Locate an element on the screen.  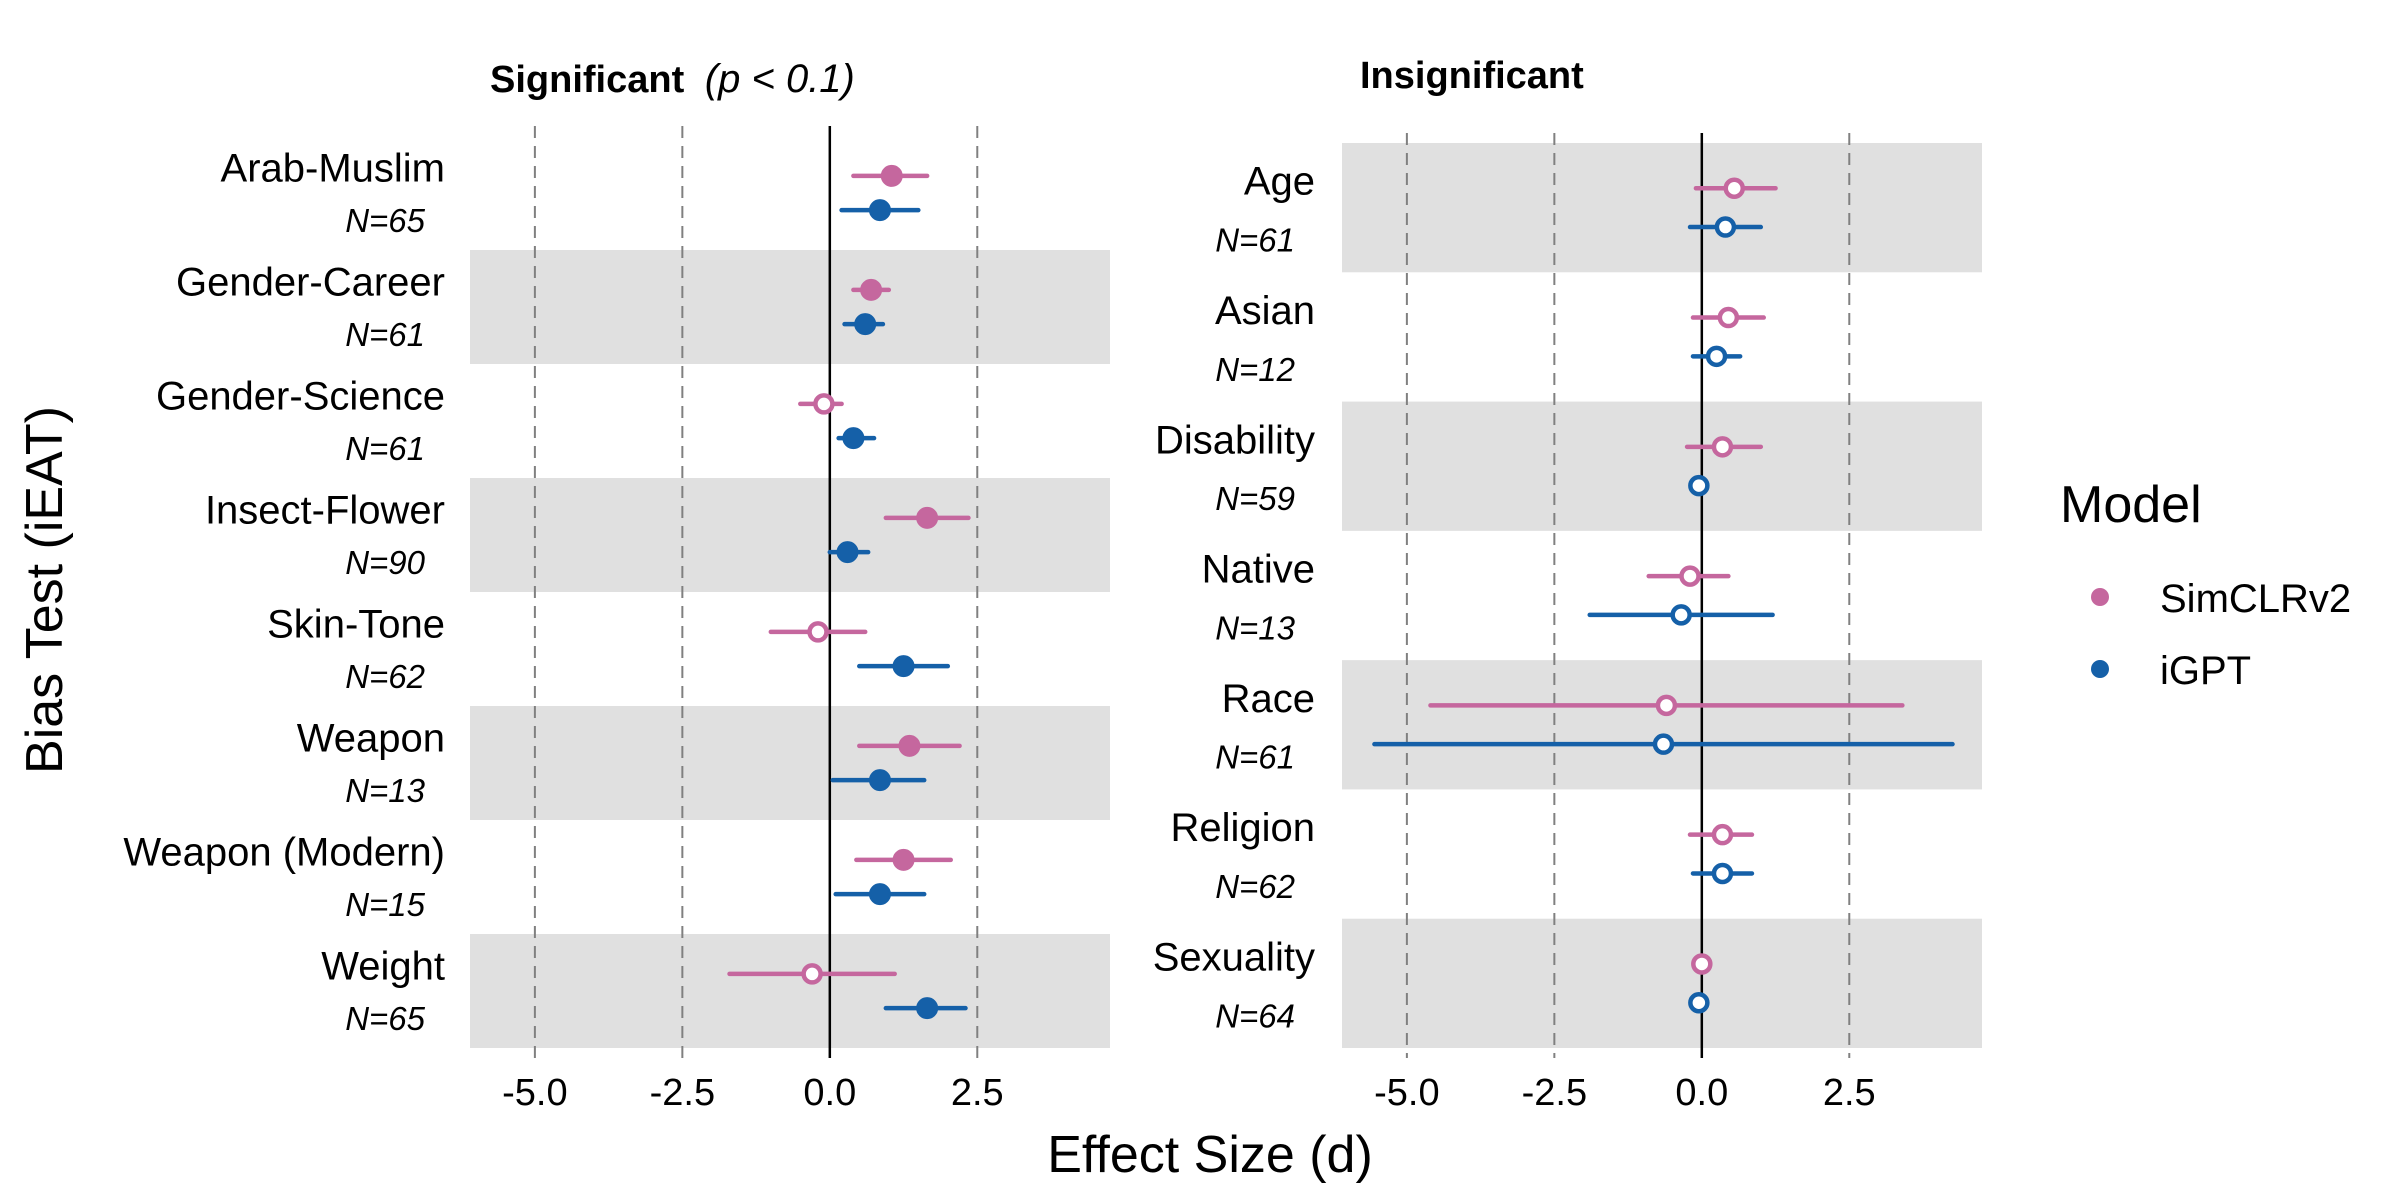
row-band-gender-career is located at coordinates (790, 307).